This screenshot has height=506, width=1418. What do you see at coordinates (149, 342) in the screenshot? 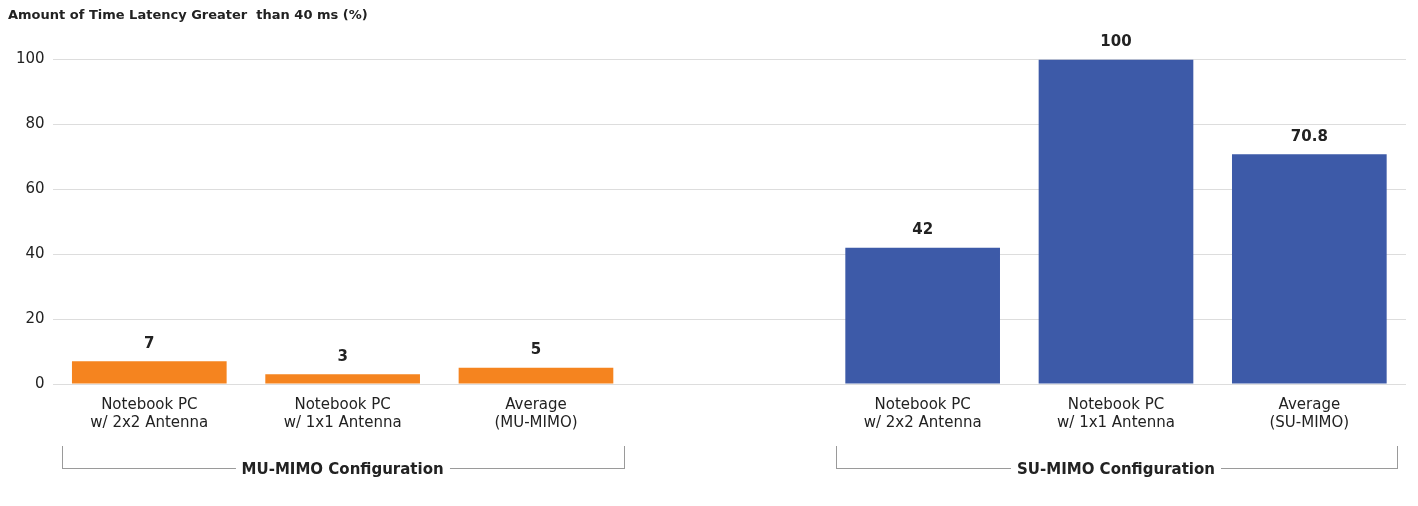
I see `data-label: 7` at bounding box center [149, 342].